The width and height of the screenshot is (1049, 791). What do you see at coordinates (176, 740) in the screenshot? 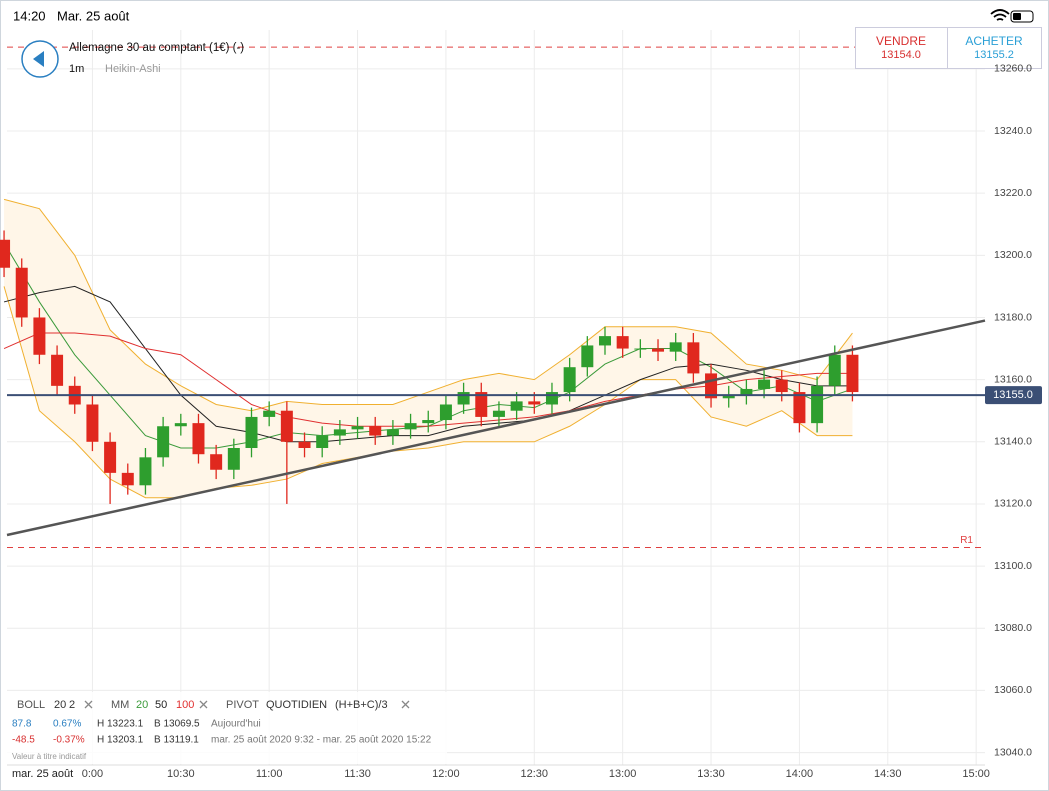
I see `stat-low: B 13119.1` at bounding box center [176, 740].